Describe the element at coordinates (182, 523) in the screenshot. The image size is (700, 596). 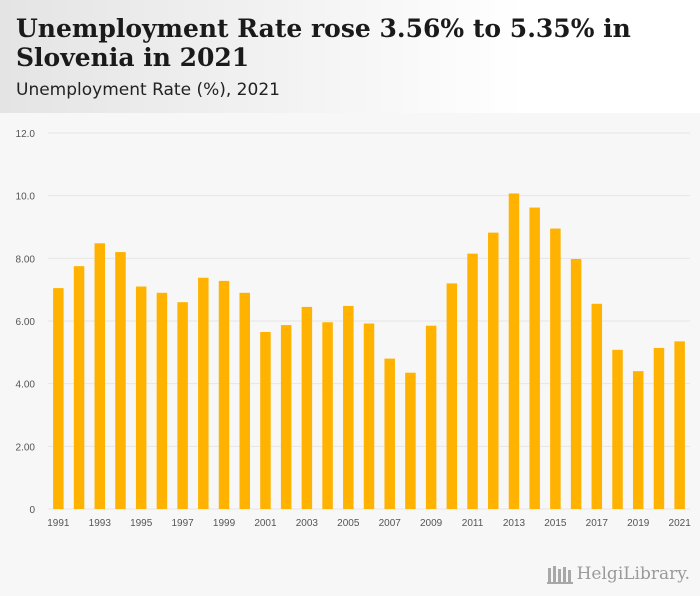
I see `x-tick-label: 1997` at that location.